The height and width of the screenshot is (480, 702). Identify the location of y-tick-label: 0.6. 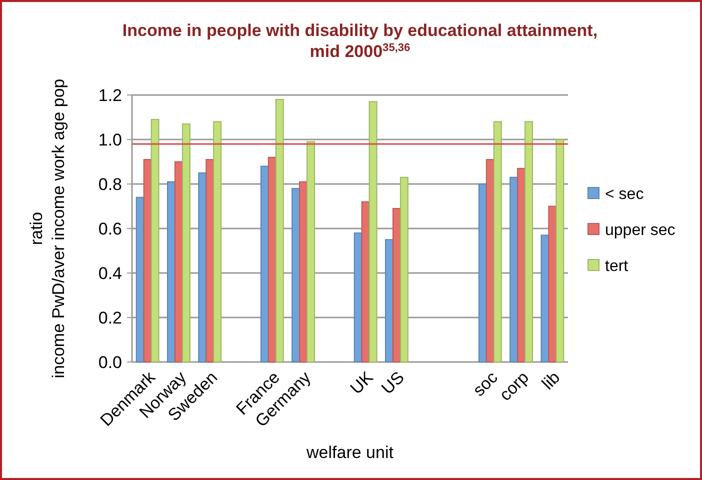
(110, 228).